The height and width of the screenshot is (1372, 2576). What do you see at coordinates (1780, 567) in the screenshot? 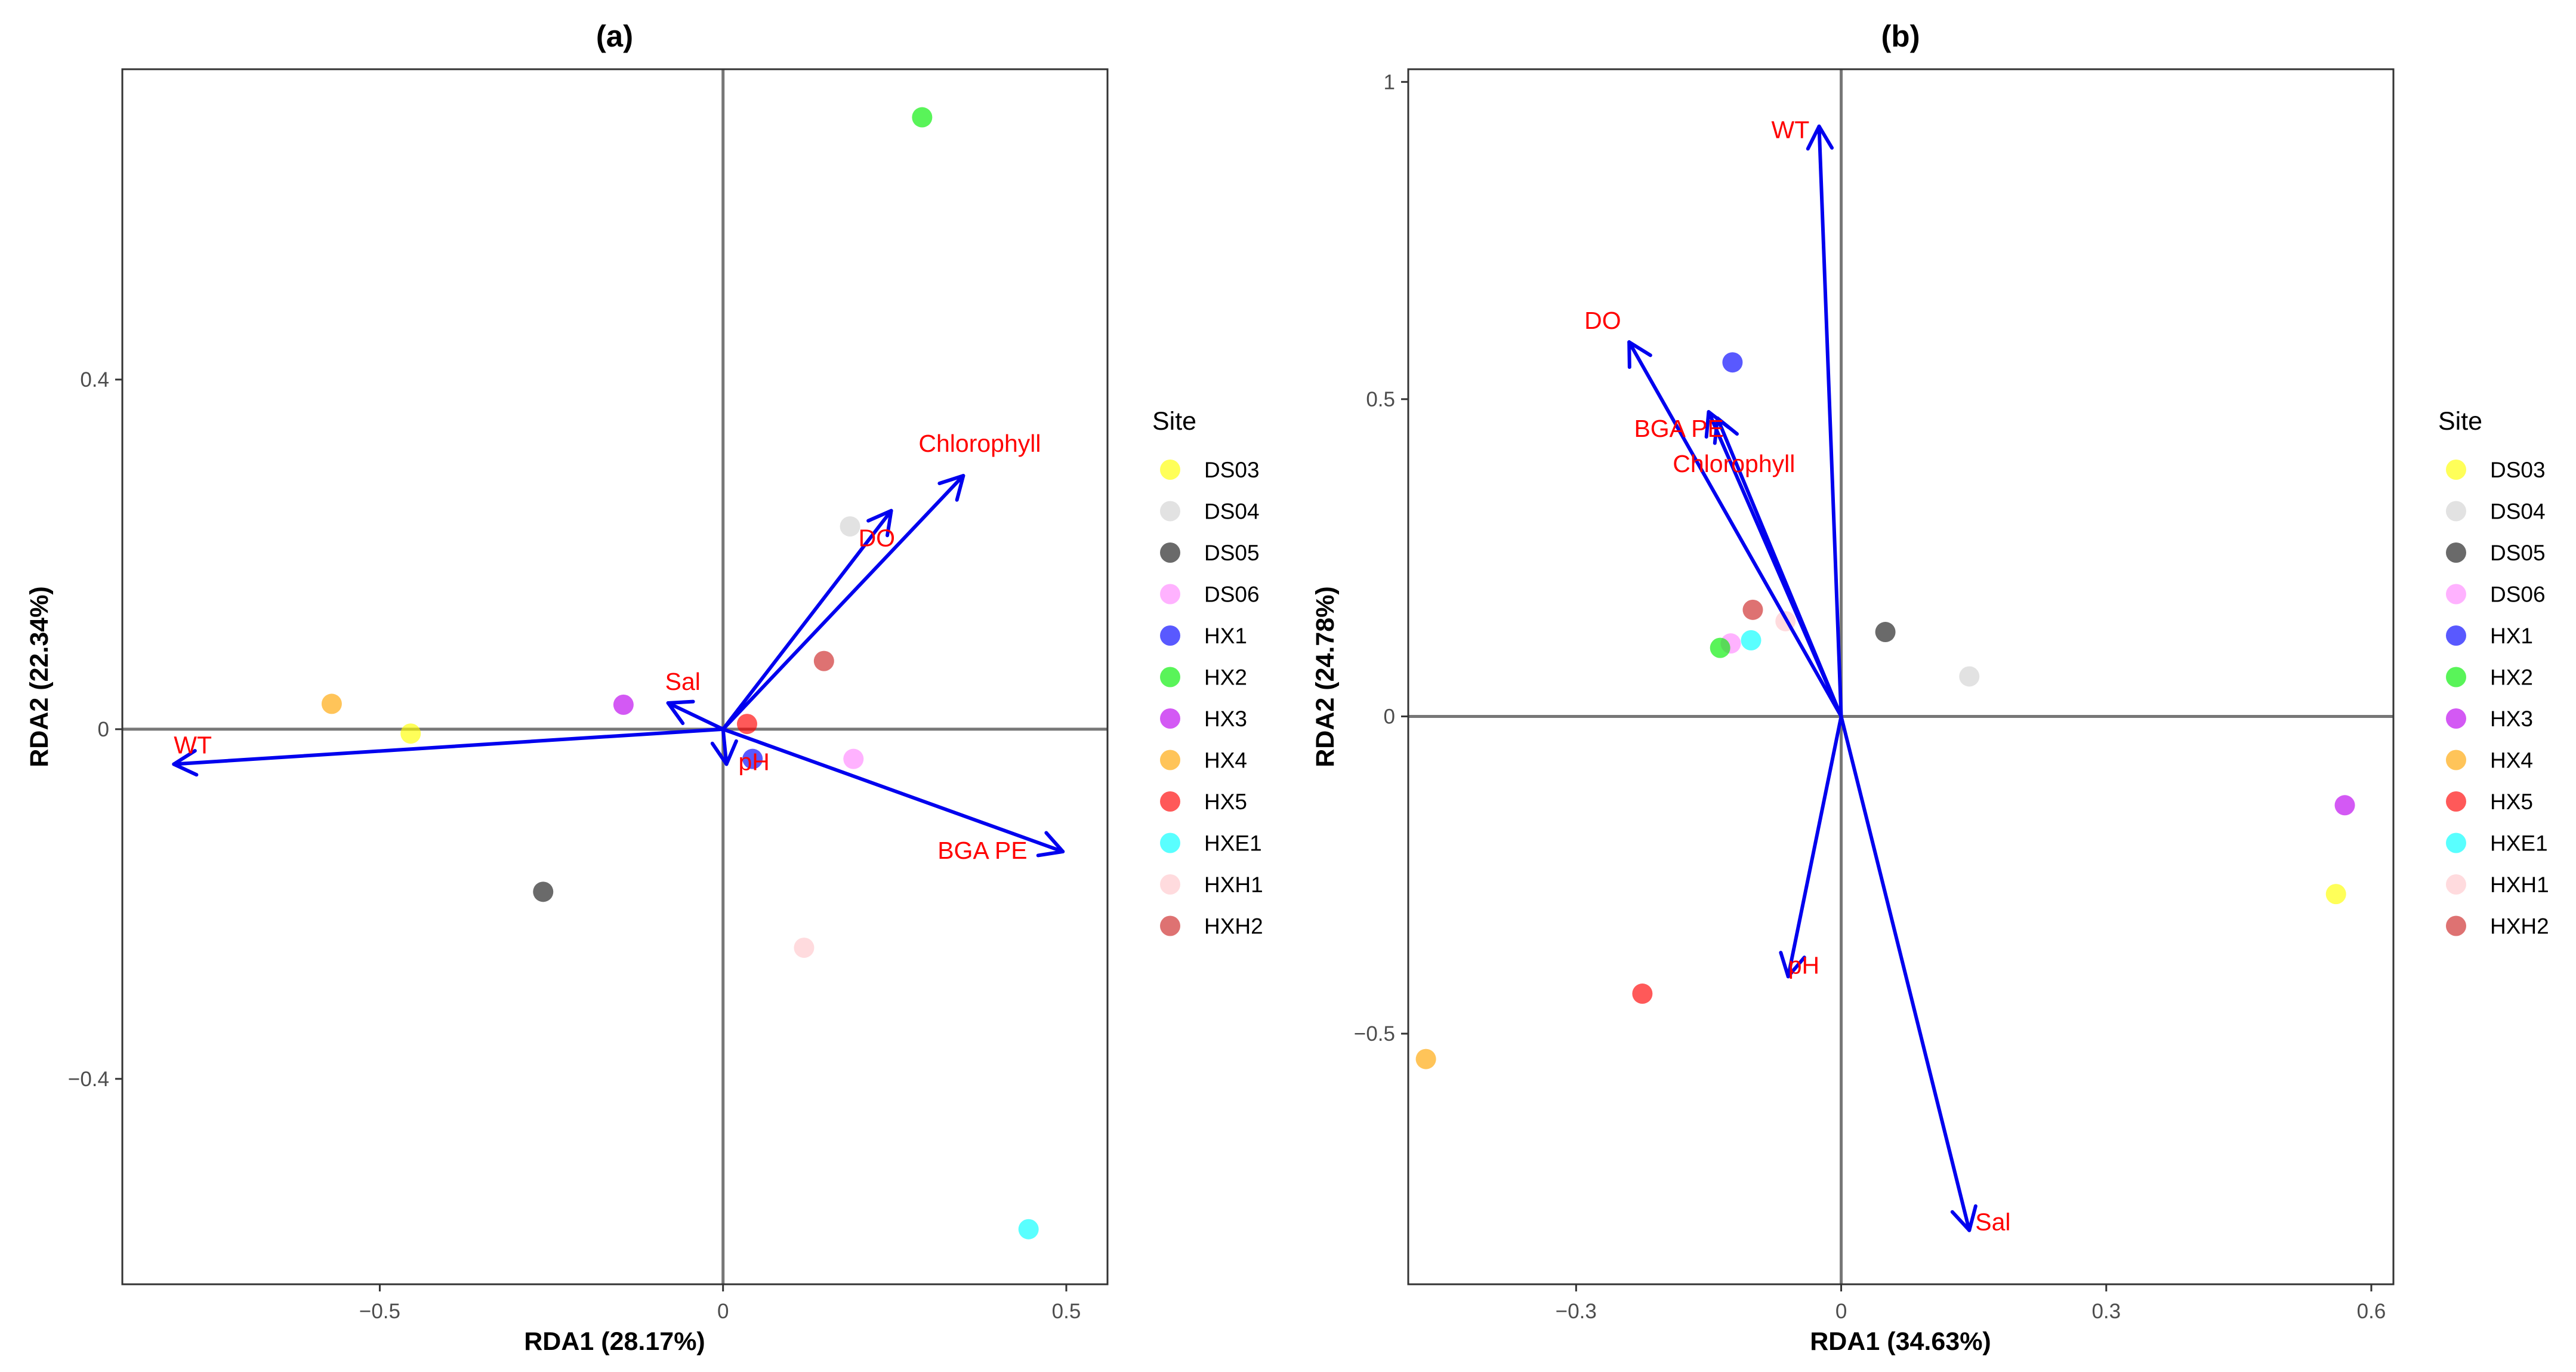
I see `arrow-chlorophyll` at bounding box center [1780, 567].